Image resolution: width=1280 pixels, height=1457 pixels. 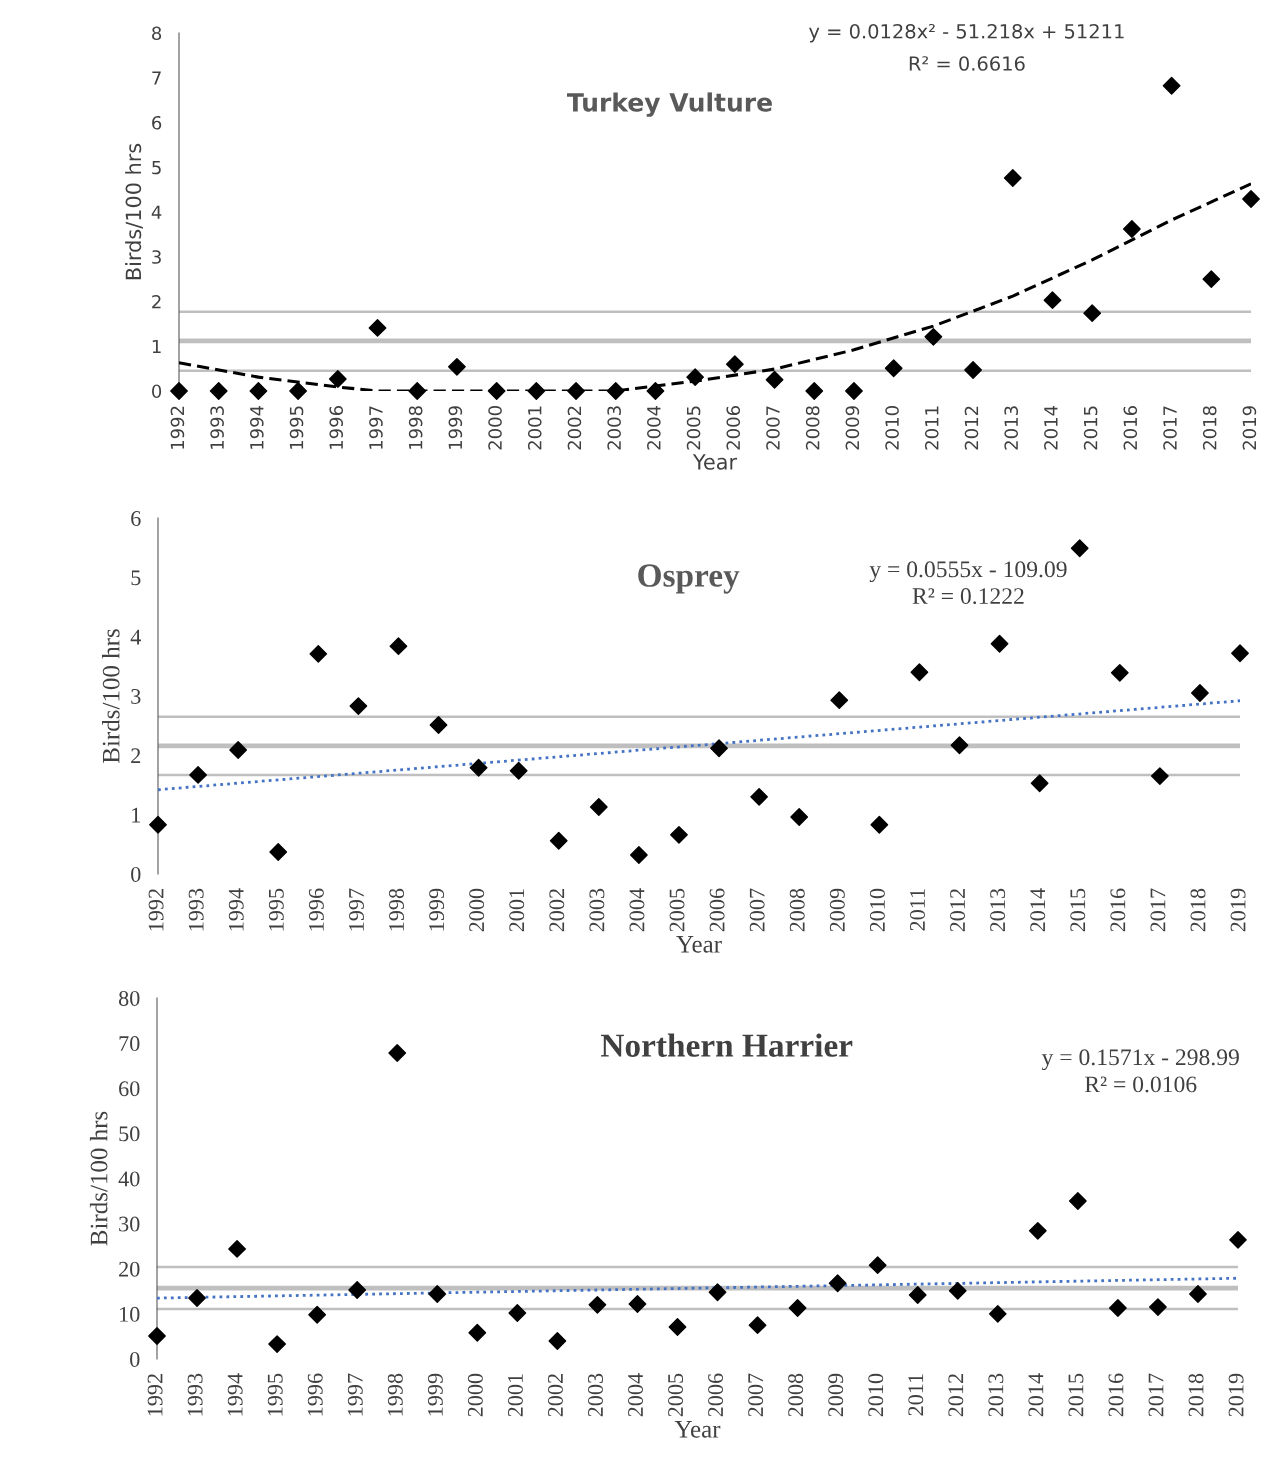 I want to click on x-tick-label: 2019, so click(x=1238, y=910).